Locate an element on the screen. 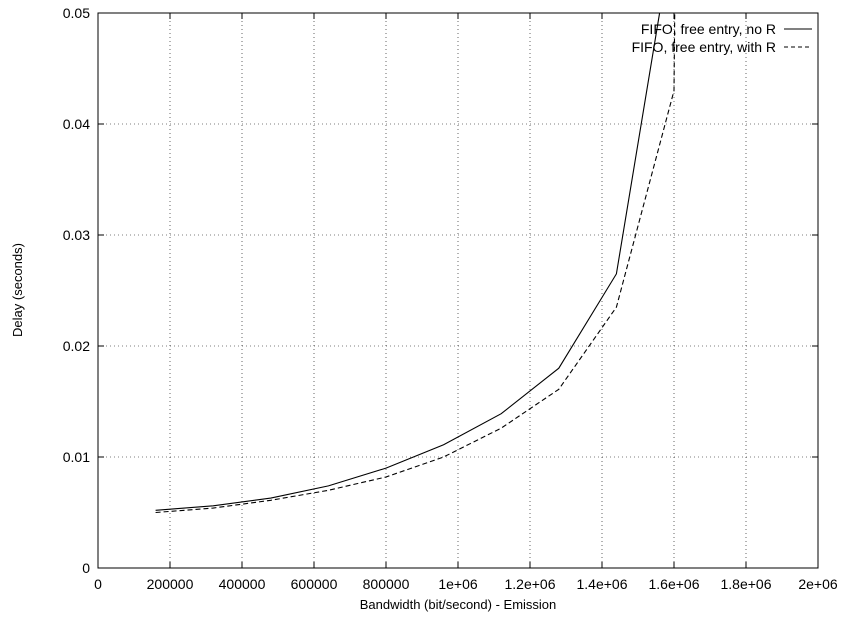 Image resolution: width=866 pixels, height=618 pixels. x-tick-label: 600000 is located at coordinates (314, 584).